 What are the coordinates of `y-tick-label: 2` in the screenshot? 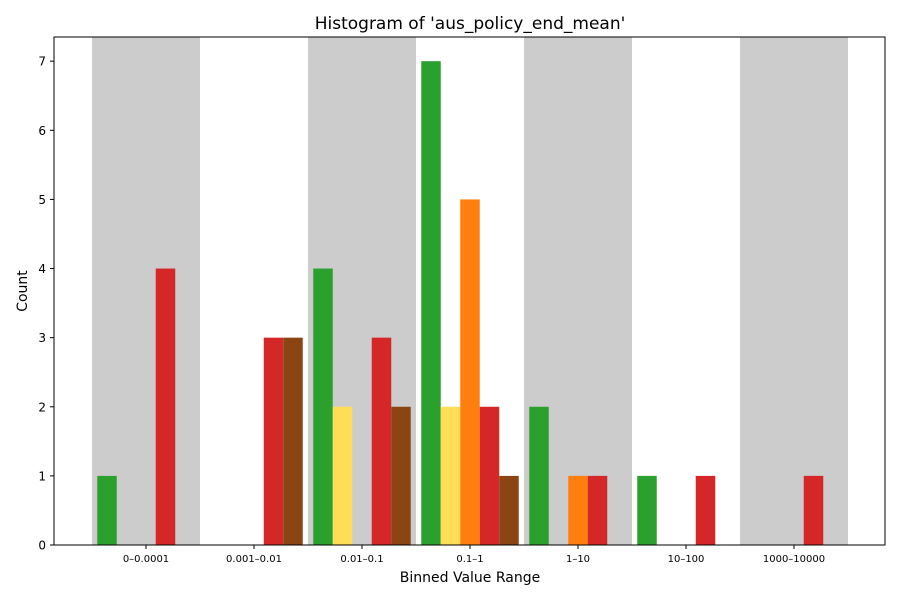 It's located at (42, 407).